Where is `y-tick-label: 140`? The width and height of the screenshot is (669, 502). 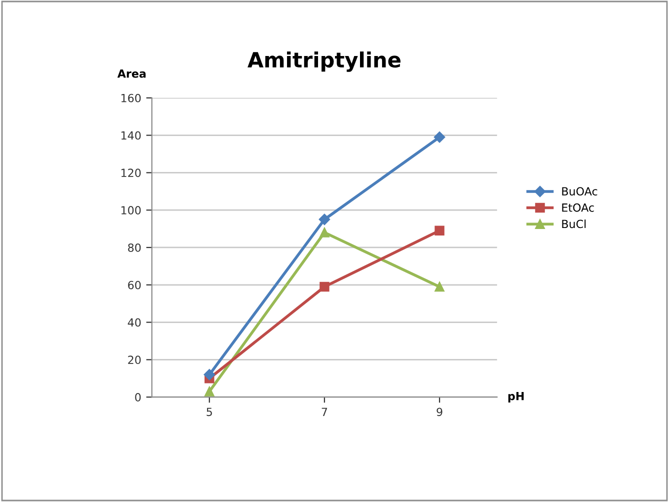 y-tick-label: 140 is located at coordinates (131, 135).